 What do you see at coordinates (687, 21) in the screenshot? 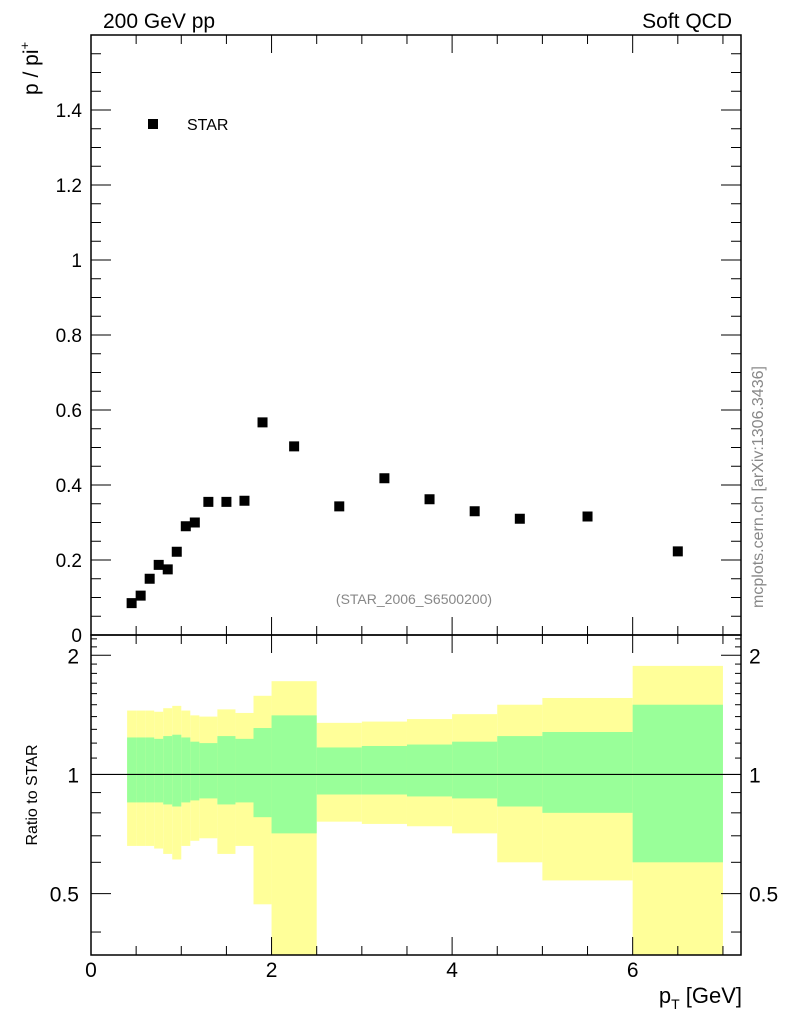
I see `header-right-label: Soft QCD` at bounding box center [687, 21].